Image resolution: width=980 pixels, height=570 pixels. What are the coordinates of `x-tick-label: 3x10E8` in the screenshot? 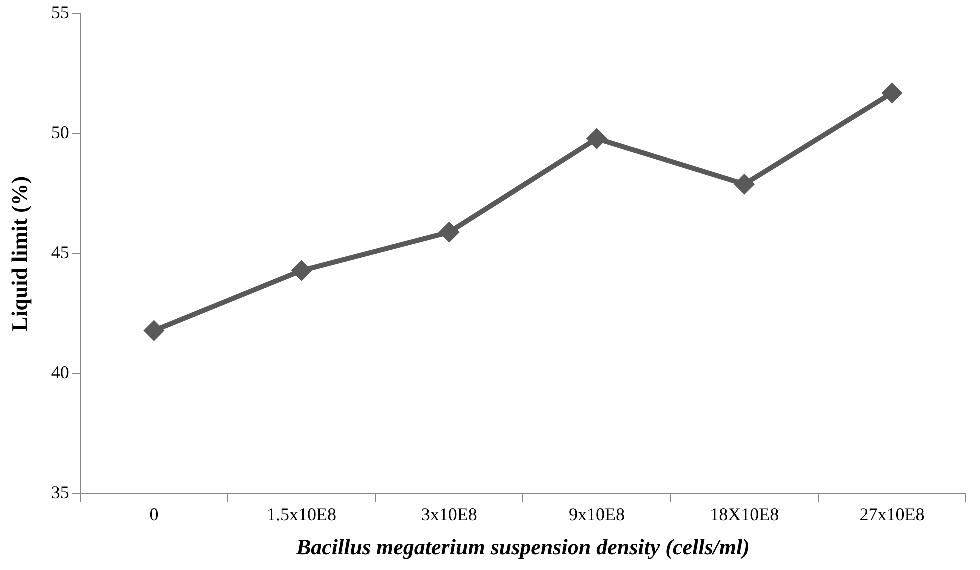 It's located at (449, 514).